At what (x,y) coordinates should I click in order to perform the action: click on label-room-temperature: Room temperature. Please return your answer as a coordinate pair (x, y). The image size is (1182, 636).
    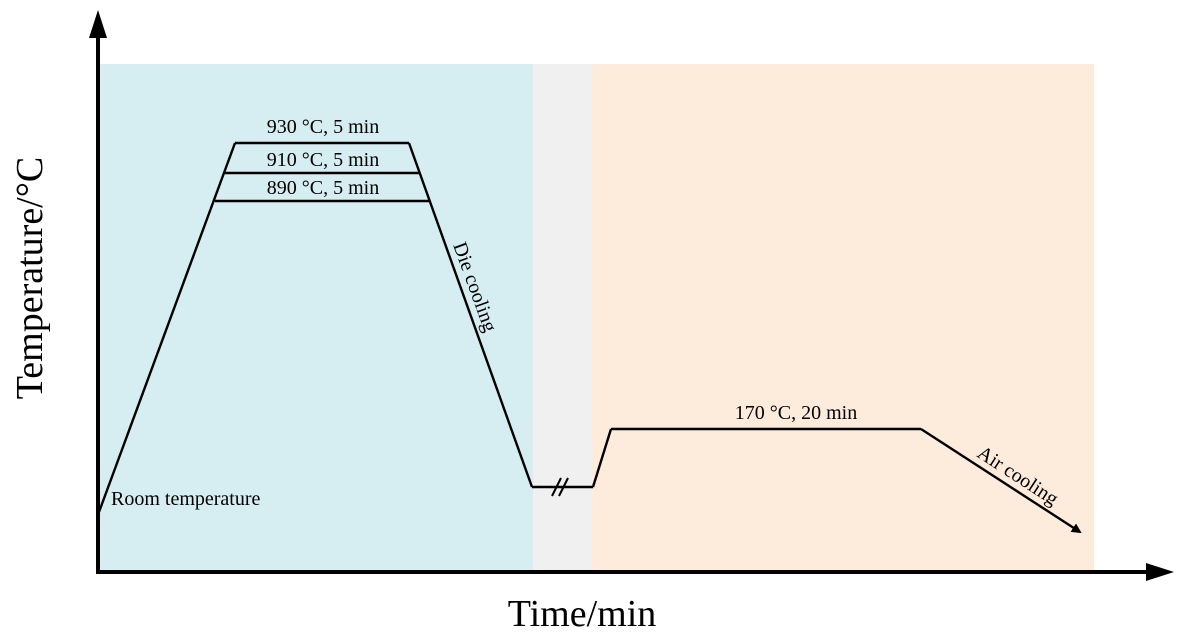
    Looking at the image, I should click on (186, 499).